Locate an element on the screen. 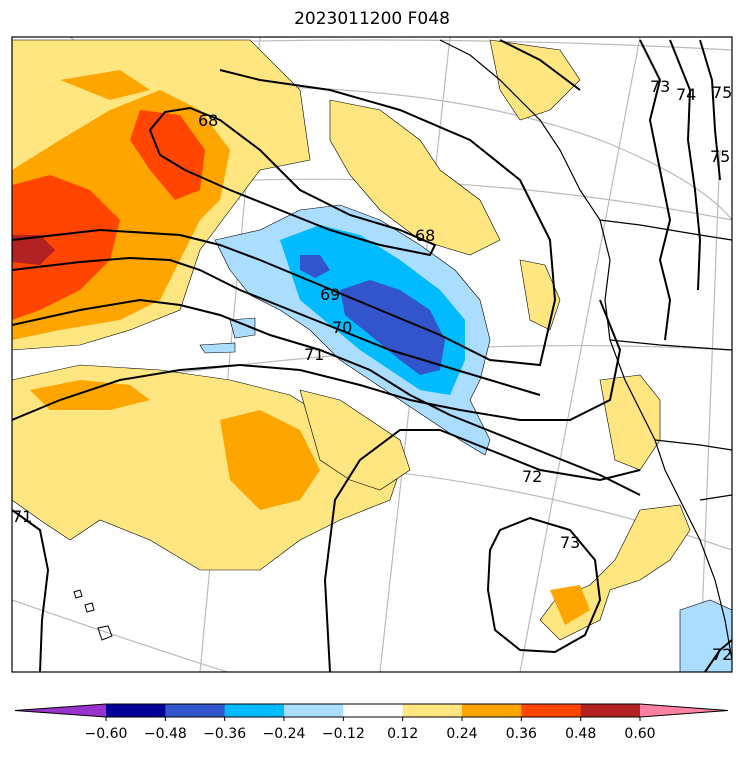 The height and width of the screenshot is (757, 744). contour-label-74: 74 is located at coordinates (686, 94).